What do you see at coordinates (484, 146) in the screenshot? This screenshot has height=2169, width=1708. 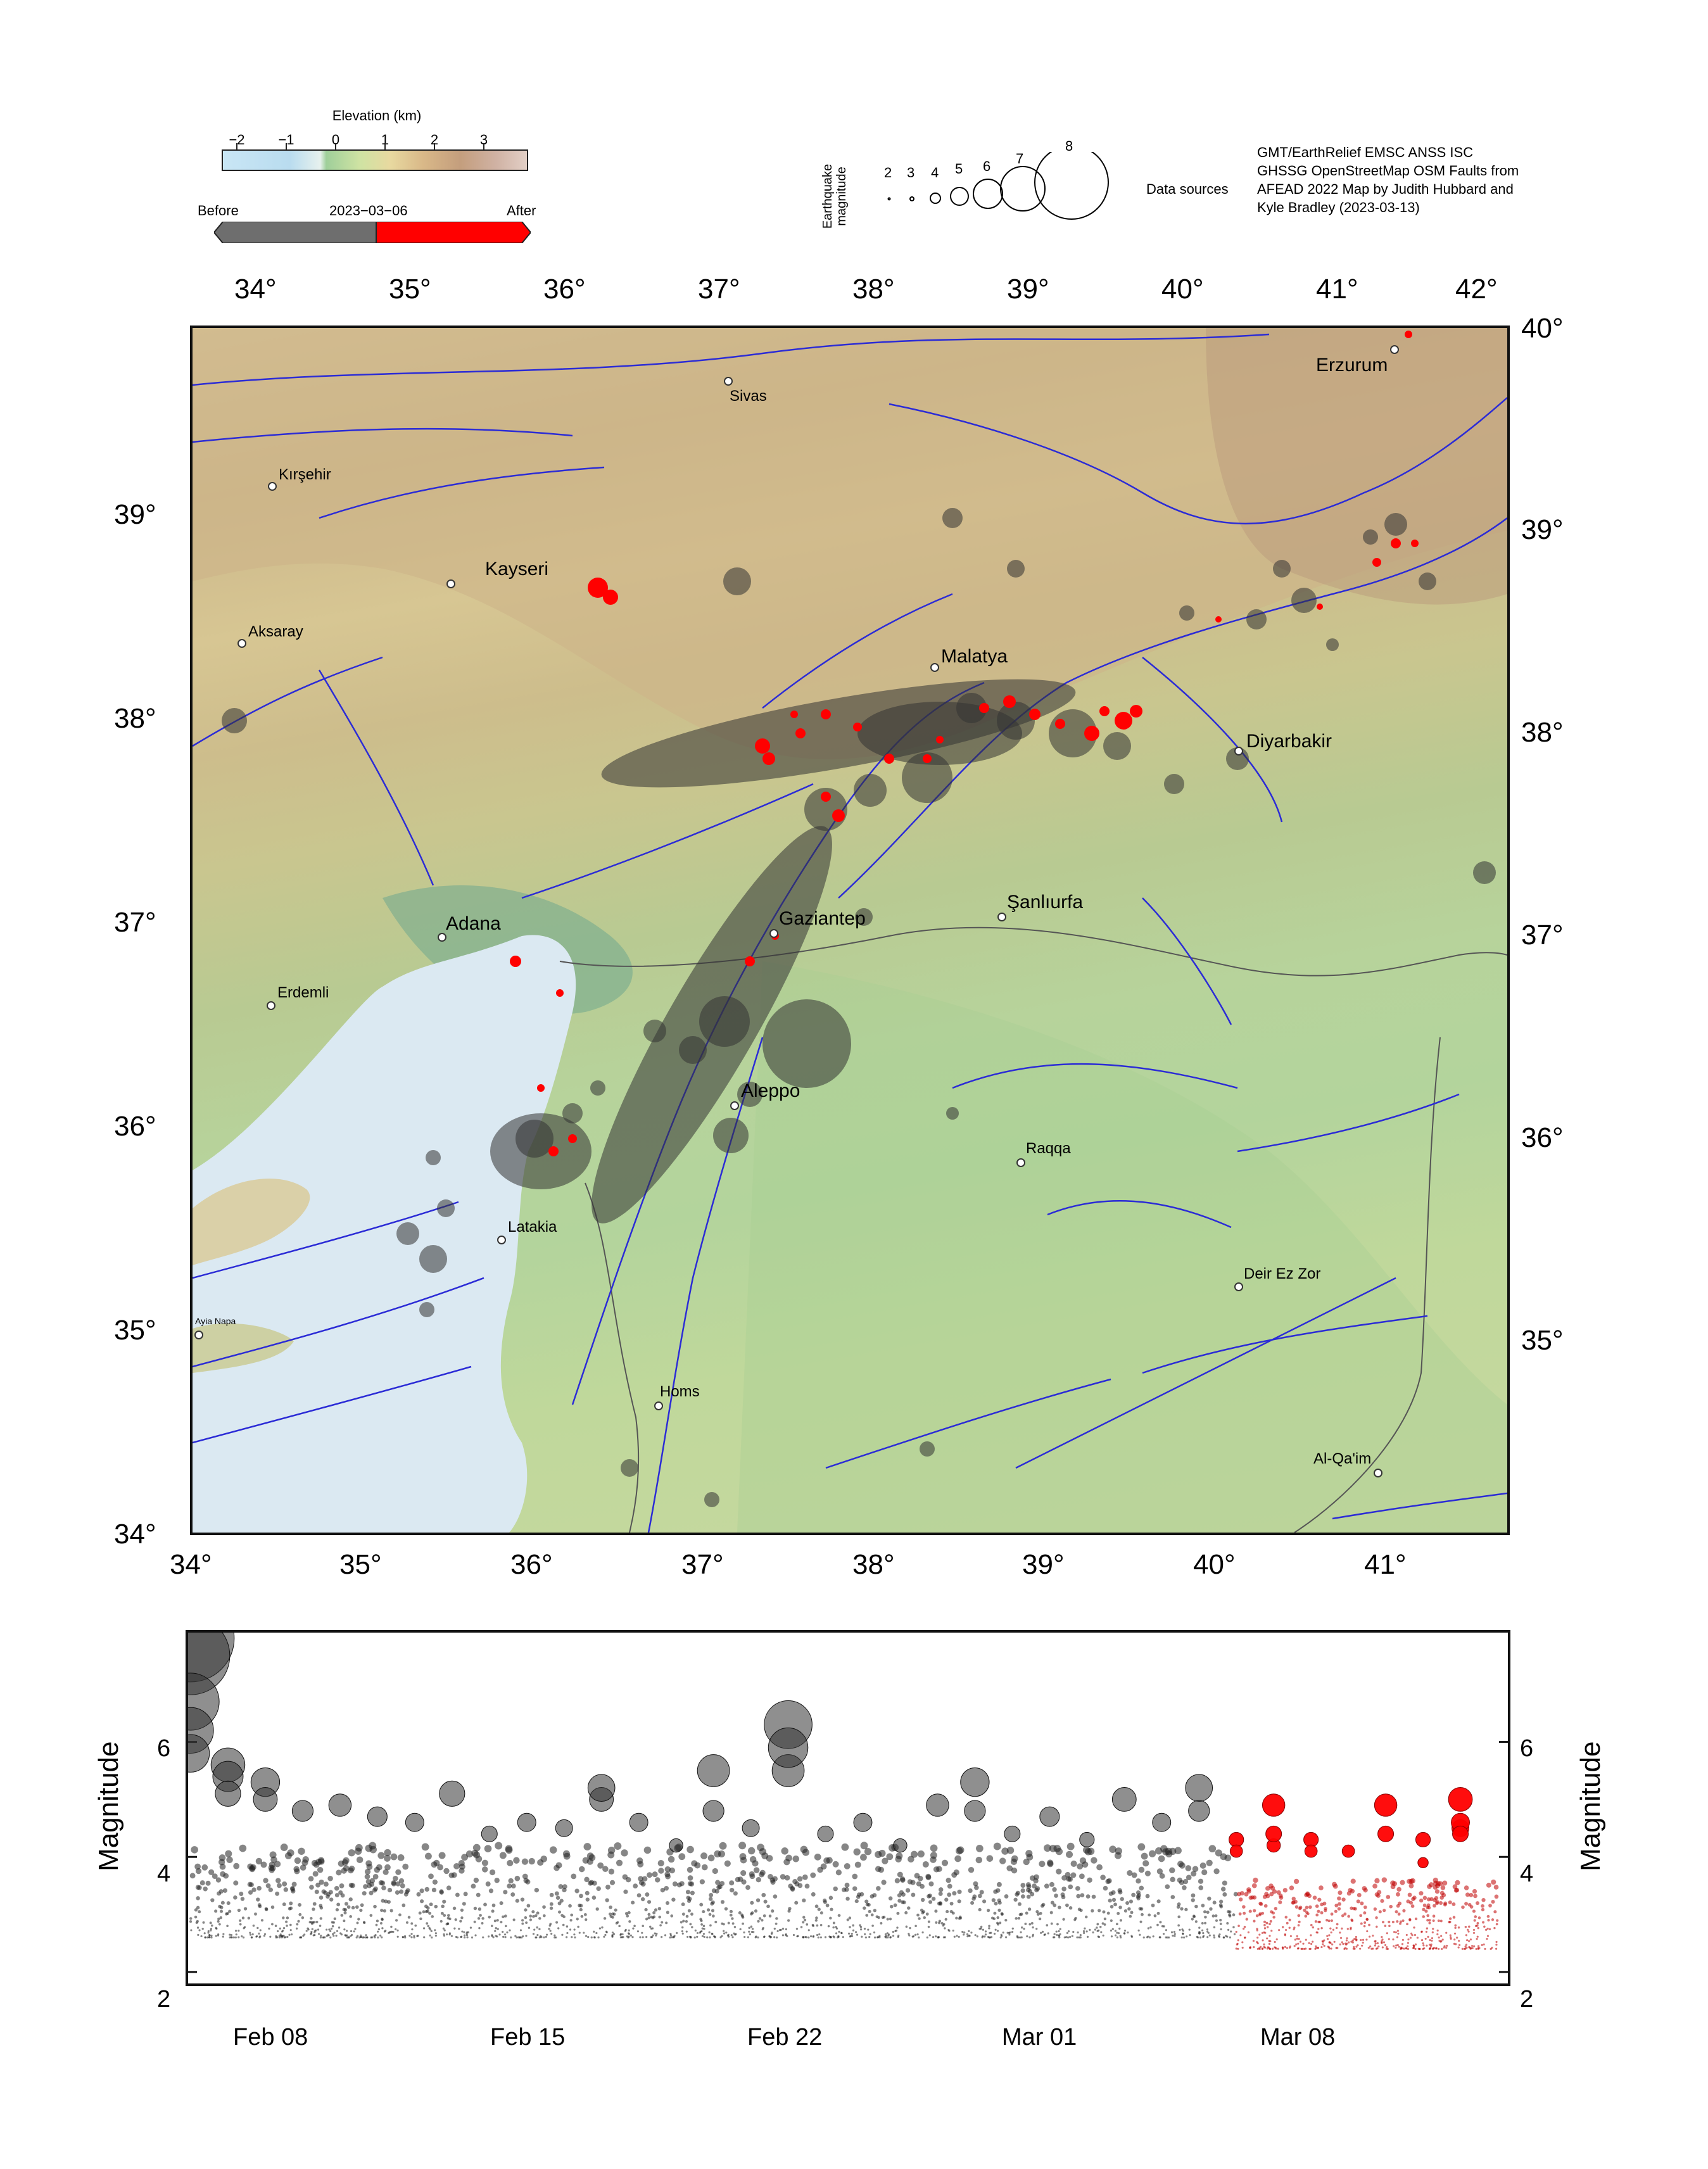 I see `elevation-tickmark` at bounding box center [484, 146].